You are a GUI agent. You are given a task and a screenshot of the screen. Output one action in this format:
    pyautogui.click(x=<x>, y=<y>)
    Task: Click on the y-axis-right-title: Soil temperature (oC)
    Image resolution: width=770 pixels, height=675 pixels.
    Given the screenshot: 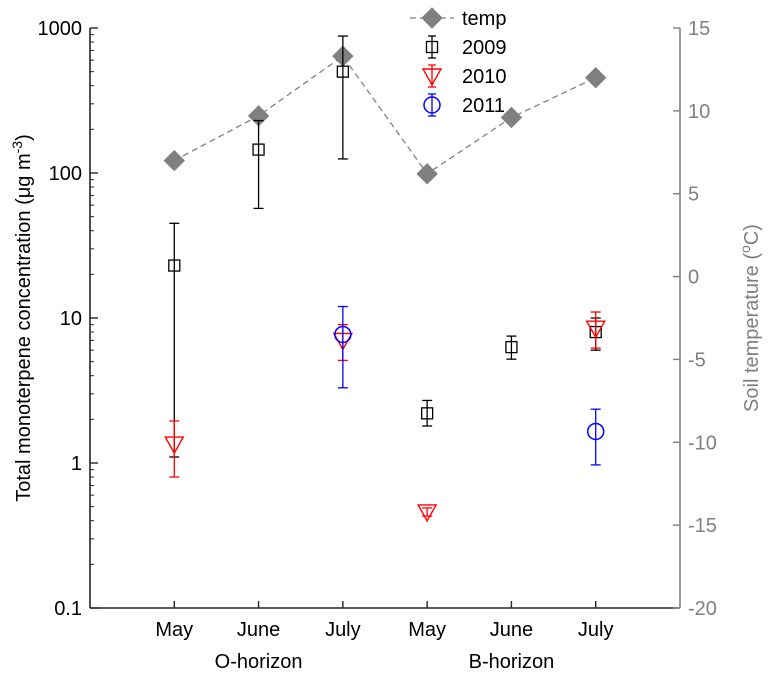 What is the action you would take?
    pyautogui.click(x=750, y=318)
    